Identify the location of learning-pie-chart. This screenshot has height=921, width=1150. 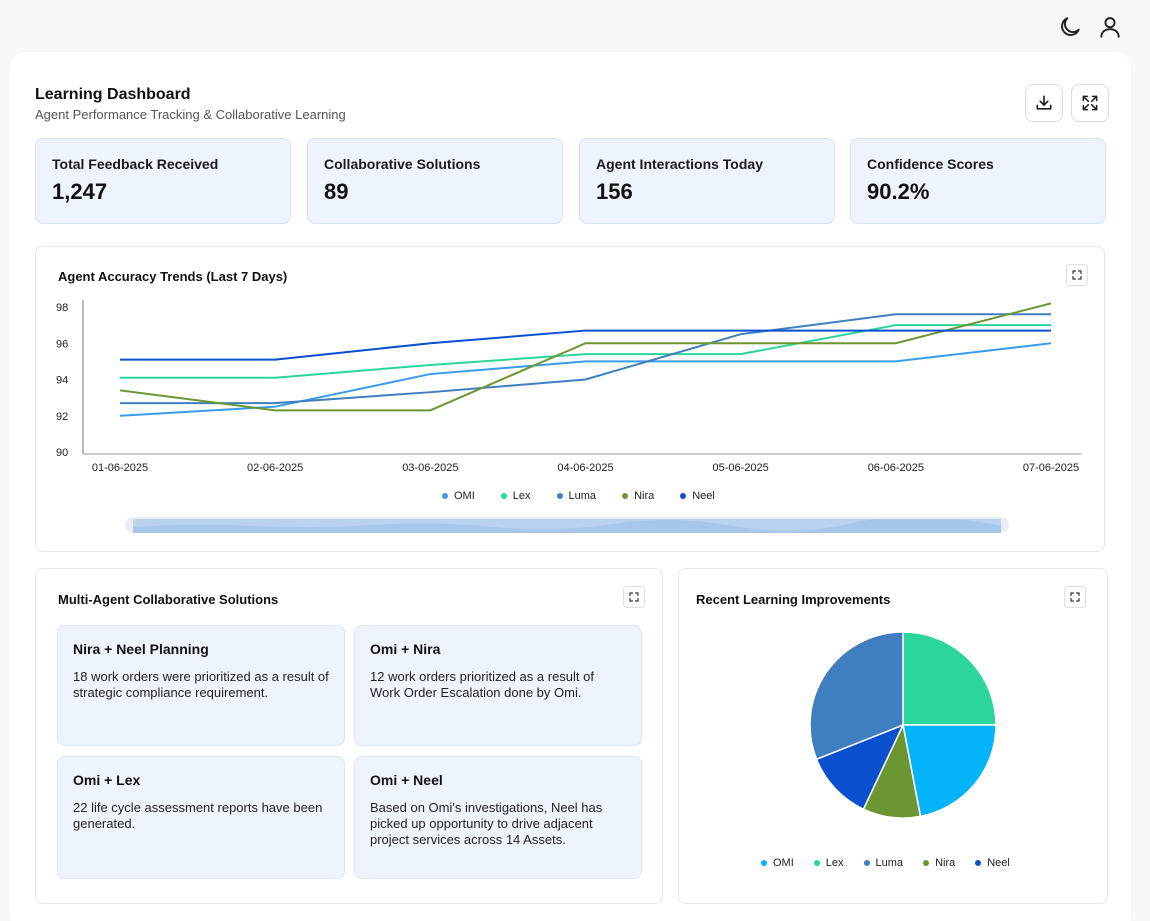
(903, 725).